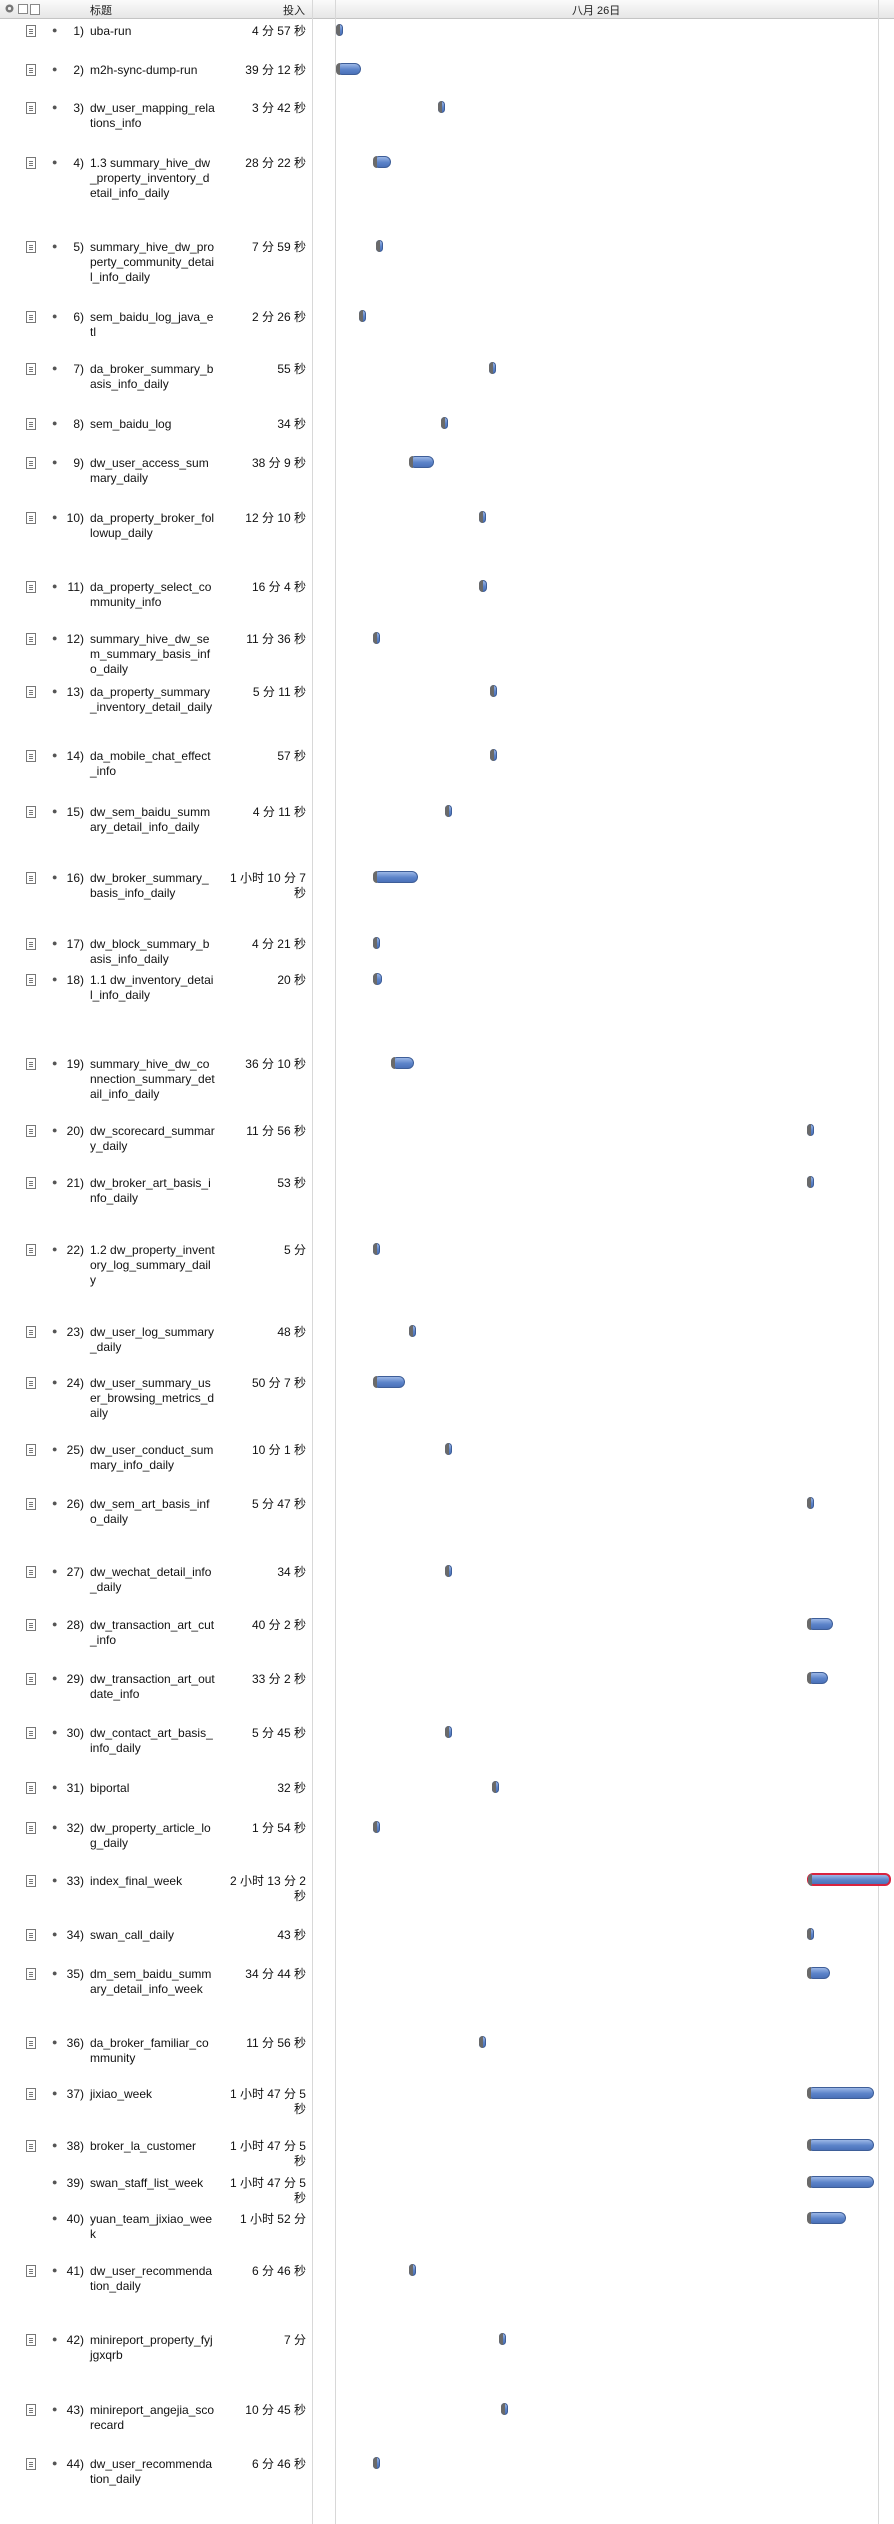  Describe the element at coordinates (149, 470) in the screenshot. I see `task-title: dw_user_access_summary_daily` at that location.